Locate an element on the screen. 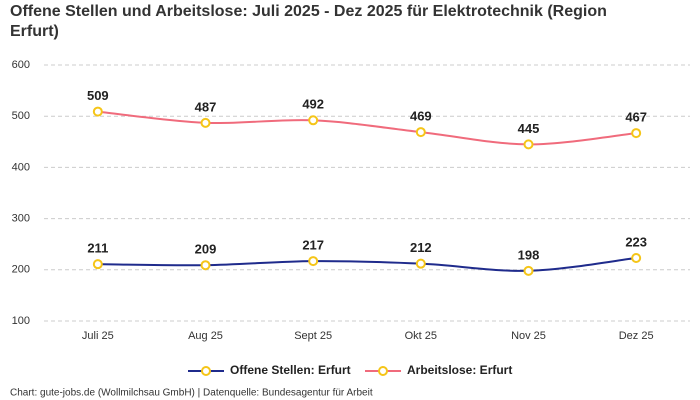 This screenshot has height=400, width=700. y-tick-label: 500 is located at coordinates (21, 116).